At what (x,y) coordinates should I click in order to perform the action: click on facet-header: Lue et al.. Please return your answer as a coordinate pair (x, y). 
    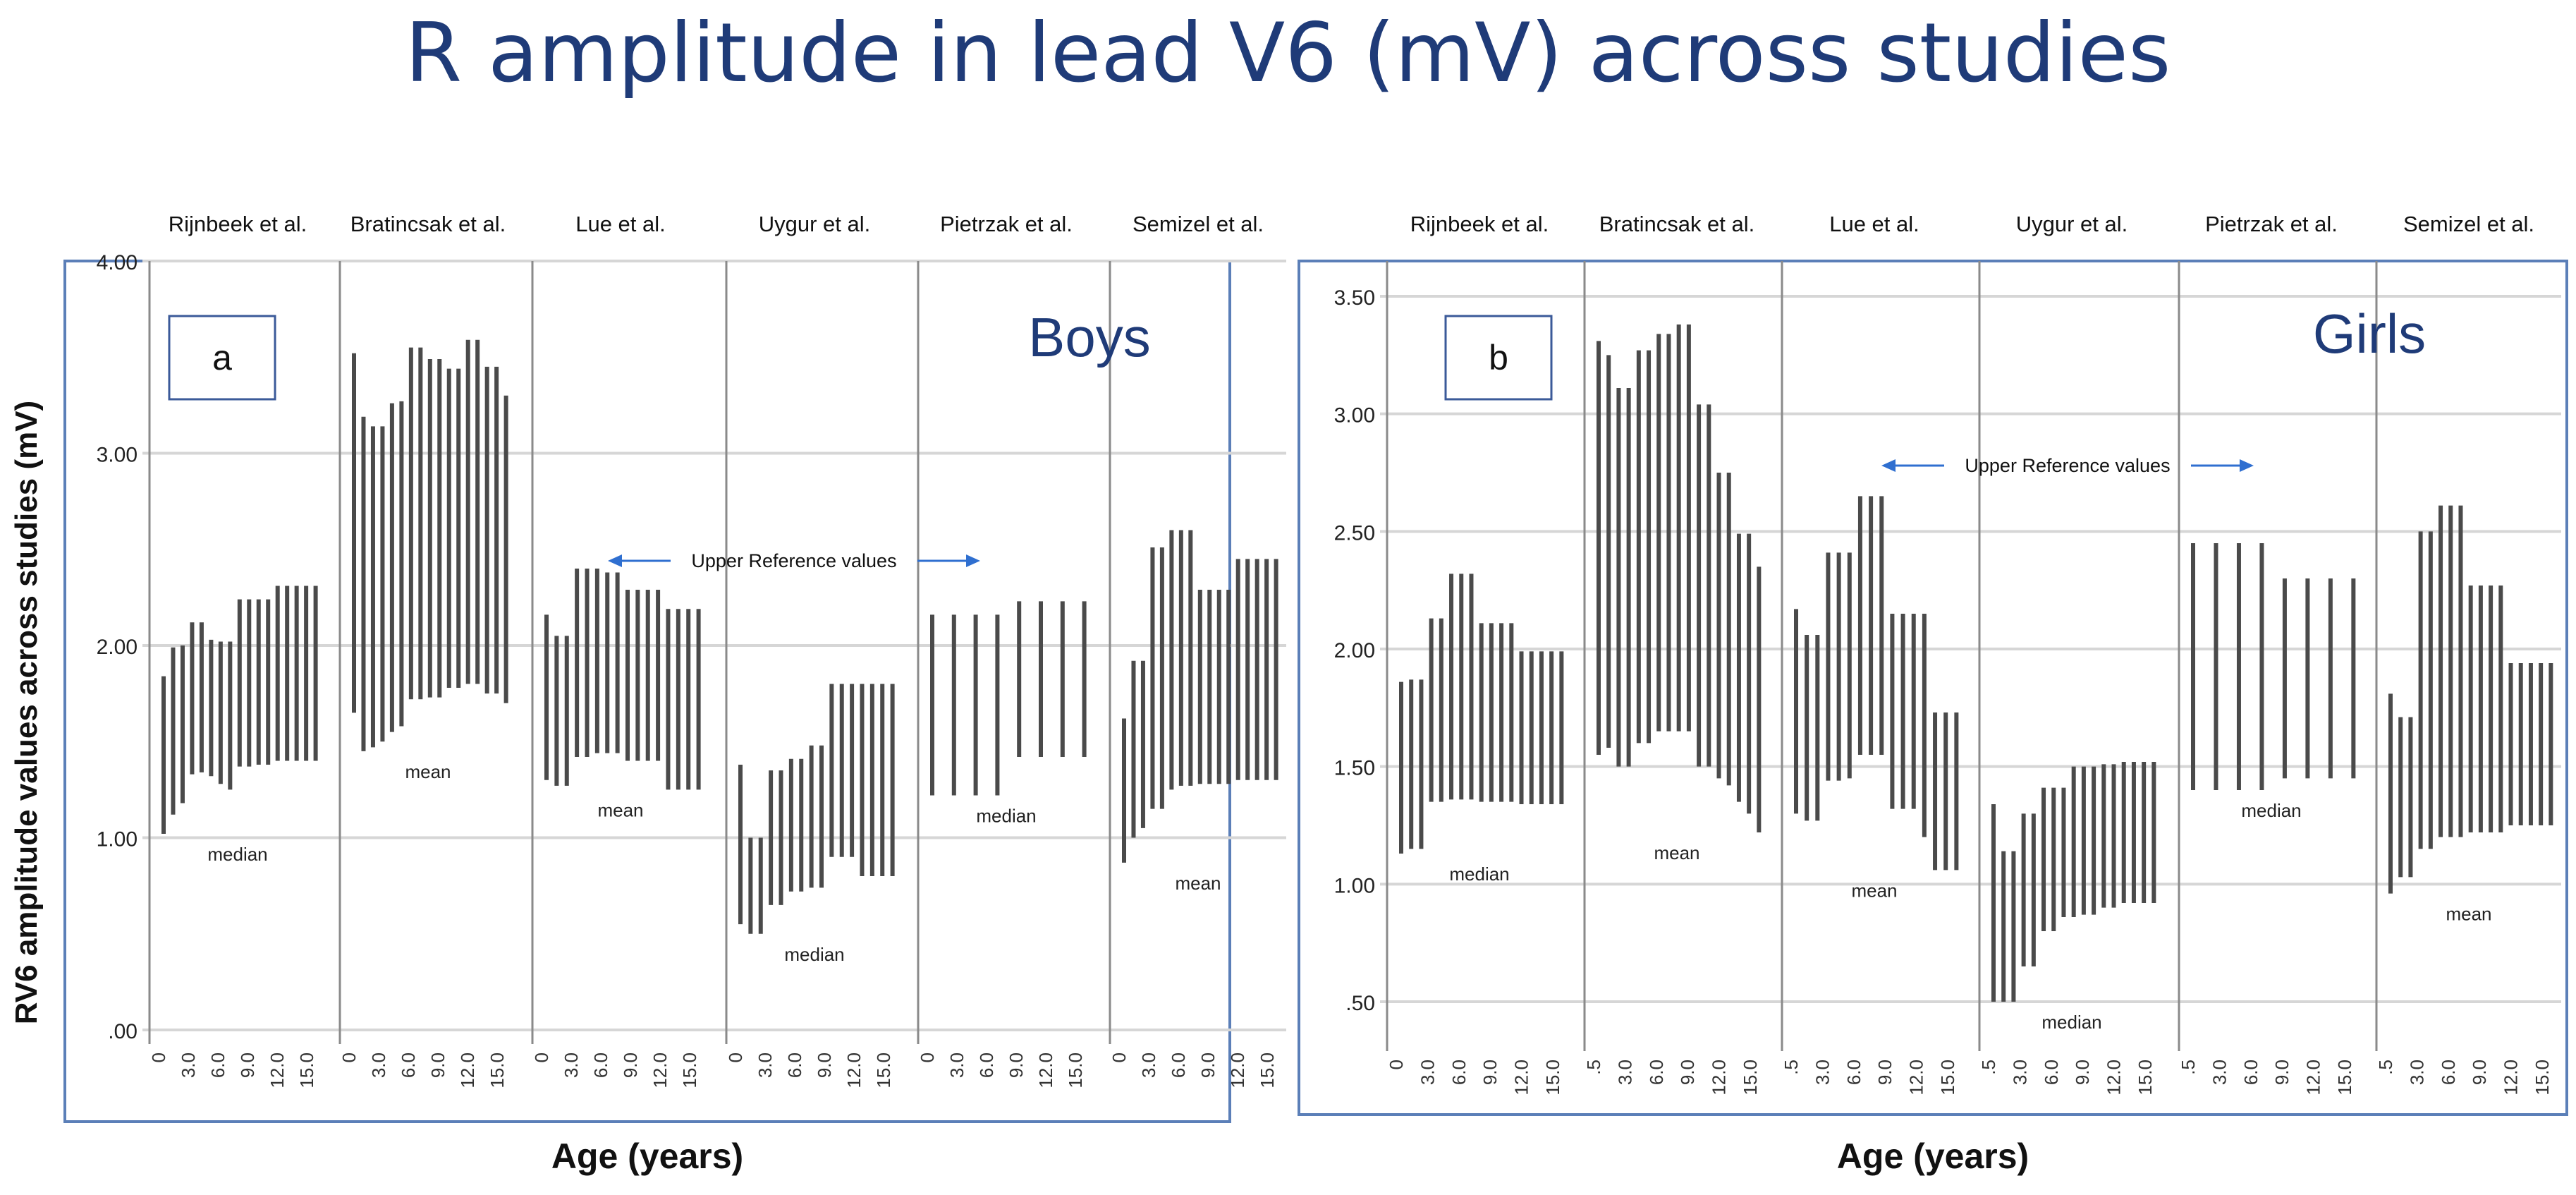
    Looking at the image, I should click on (1874, 224).